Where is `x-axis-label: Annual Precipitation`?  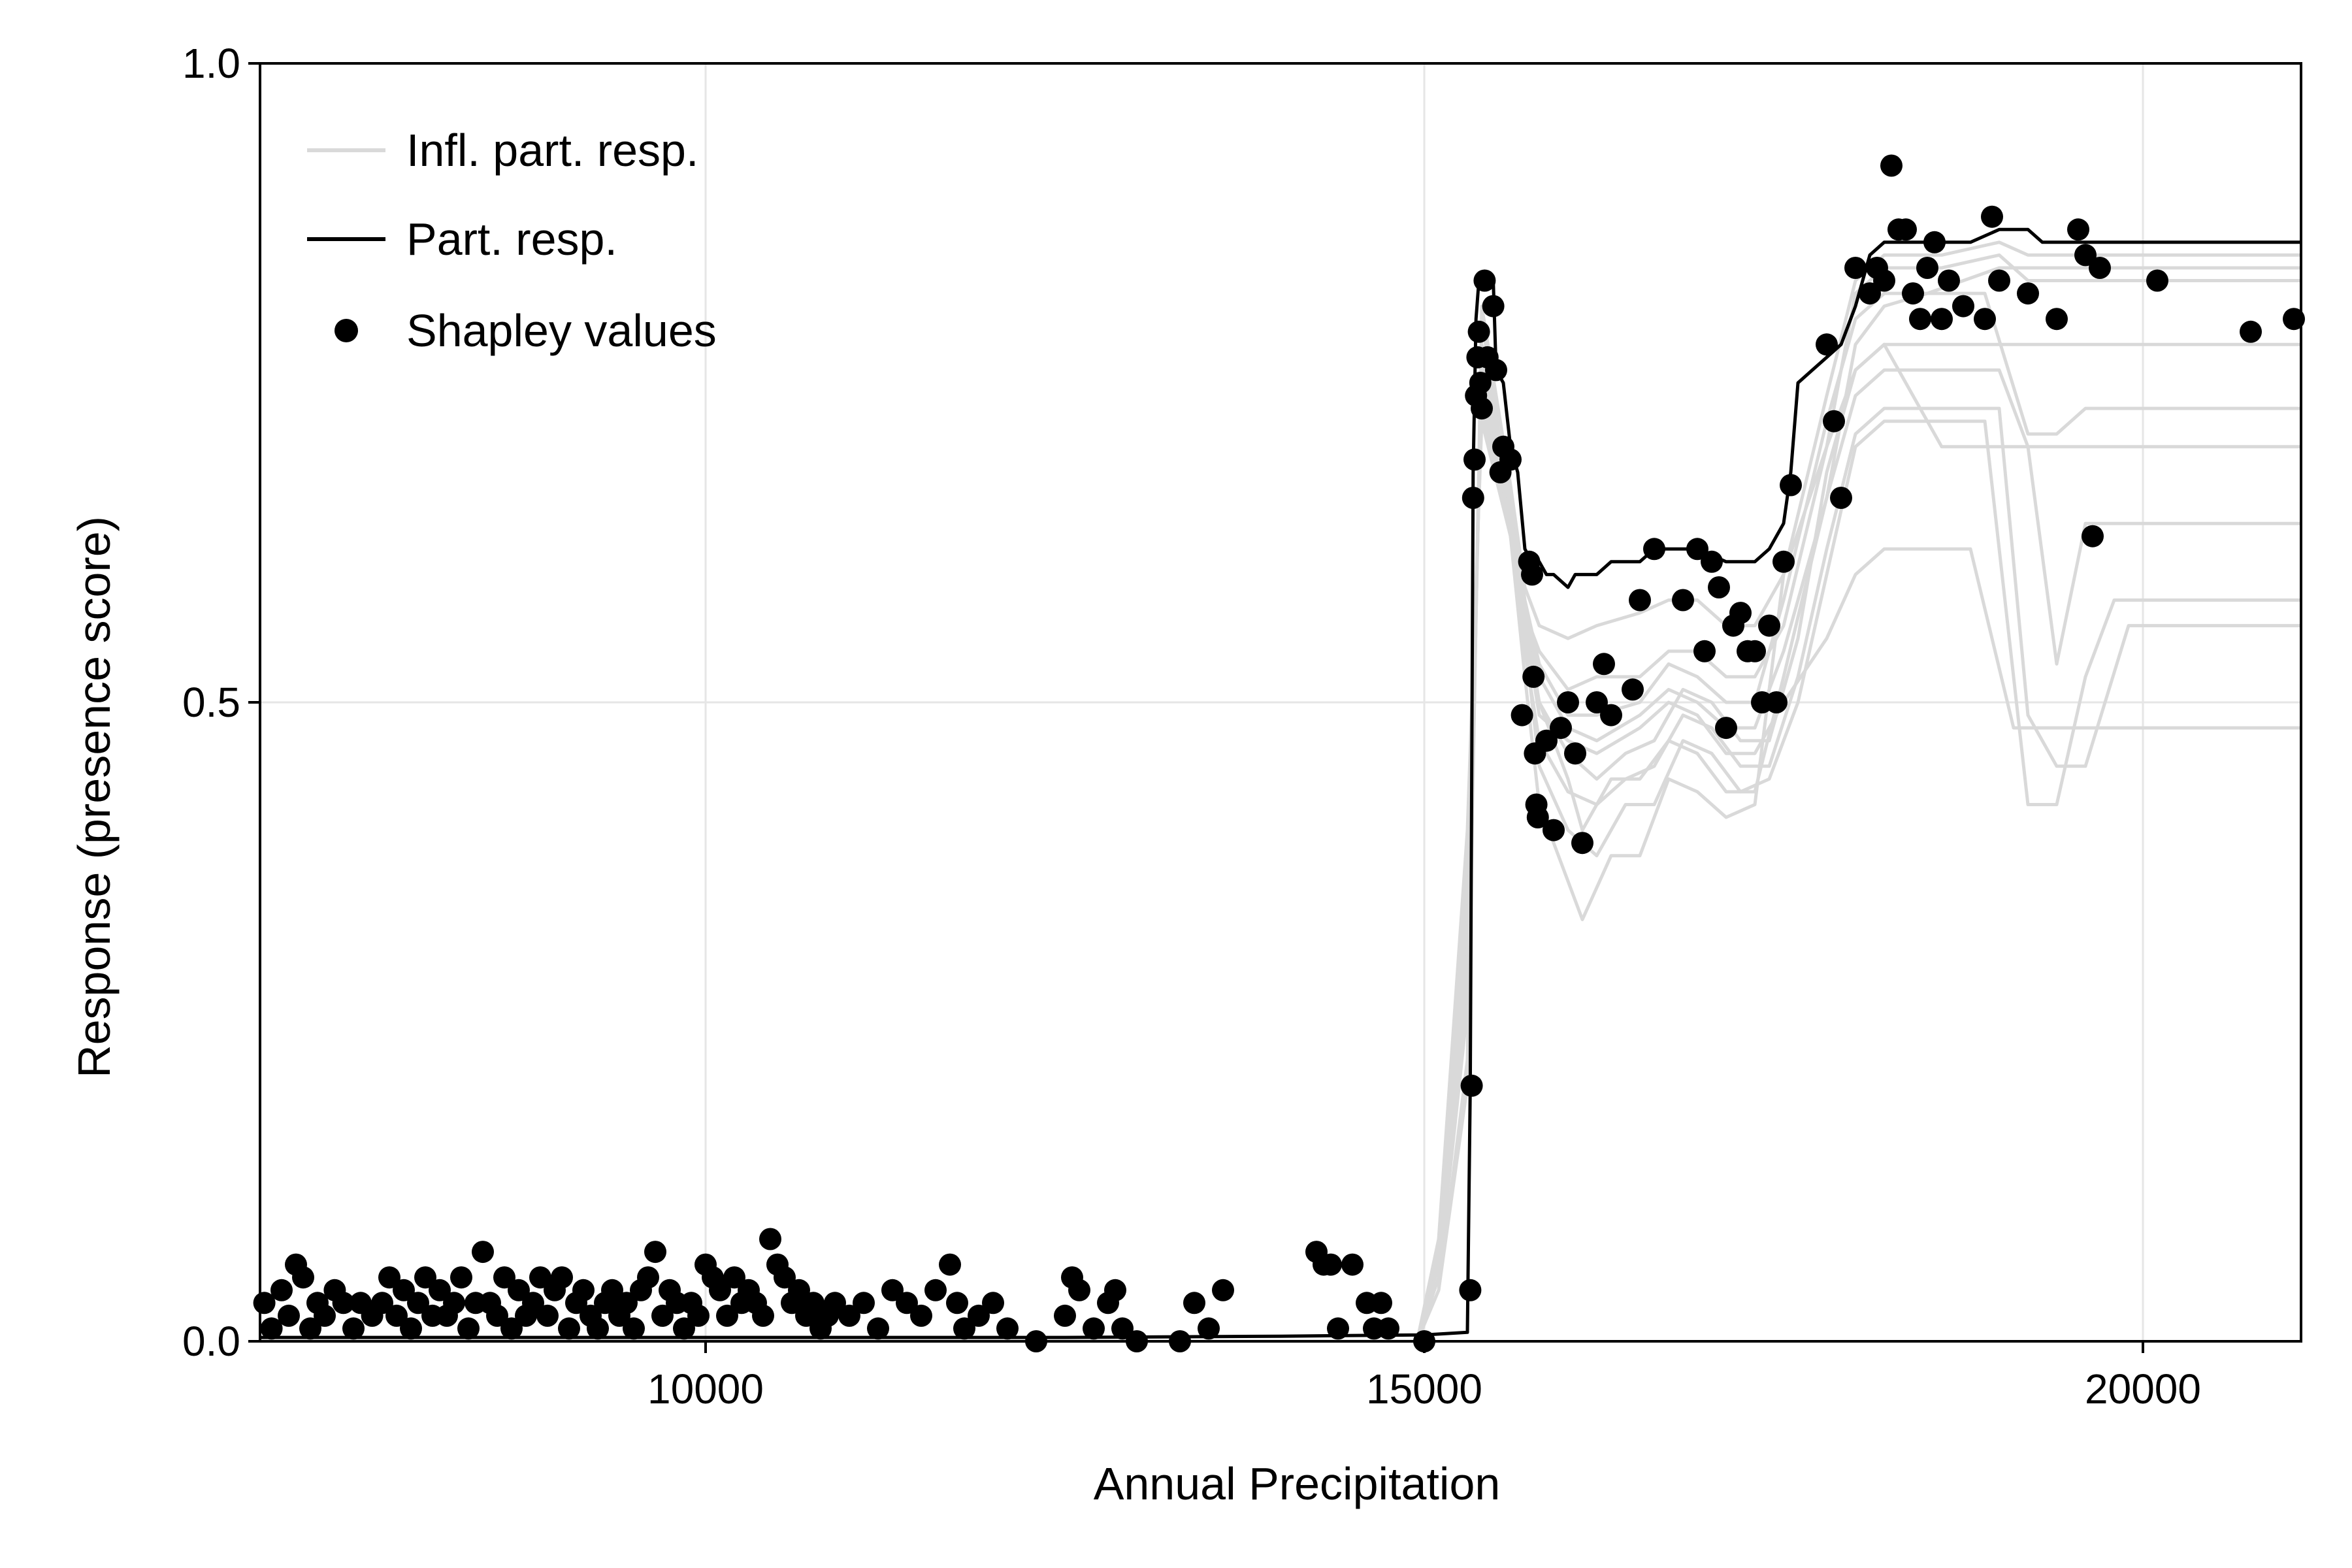 x-axis-label: Annual Precipitation is located at coordinates (1297, 1483).